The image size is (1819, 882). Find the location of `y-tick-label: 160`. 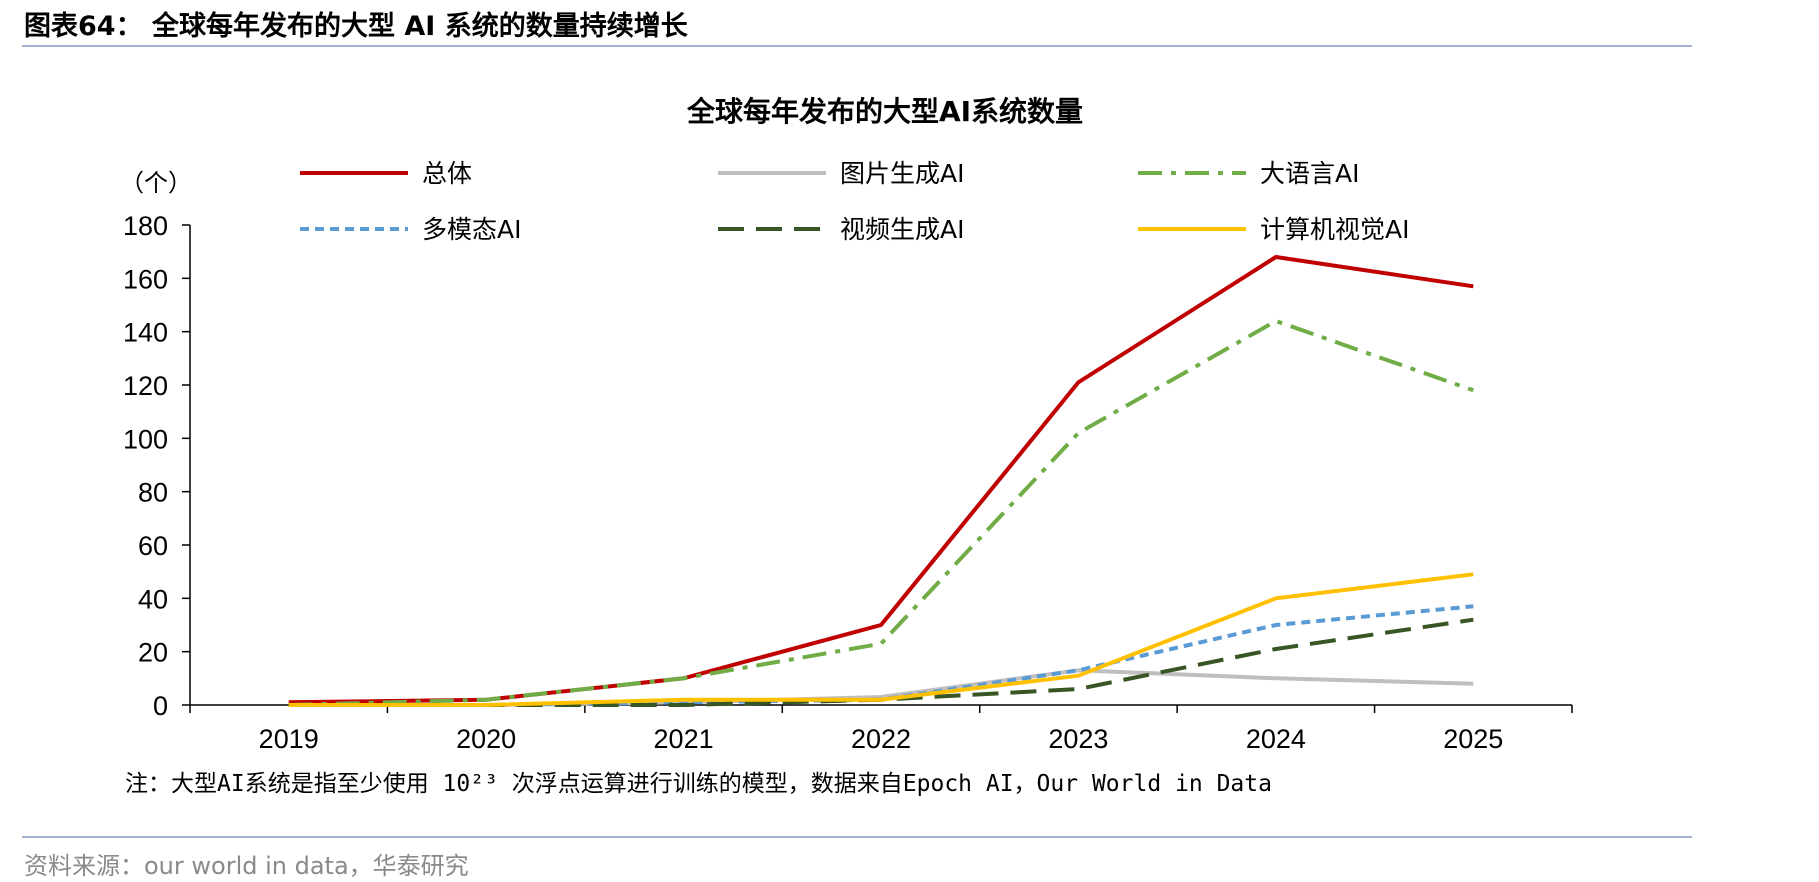

y-tick-label: 160 is located at coordinates (145, 279).